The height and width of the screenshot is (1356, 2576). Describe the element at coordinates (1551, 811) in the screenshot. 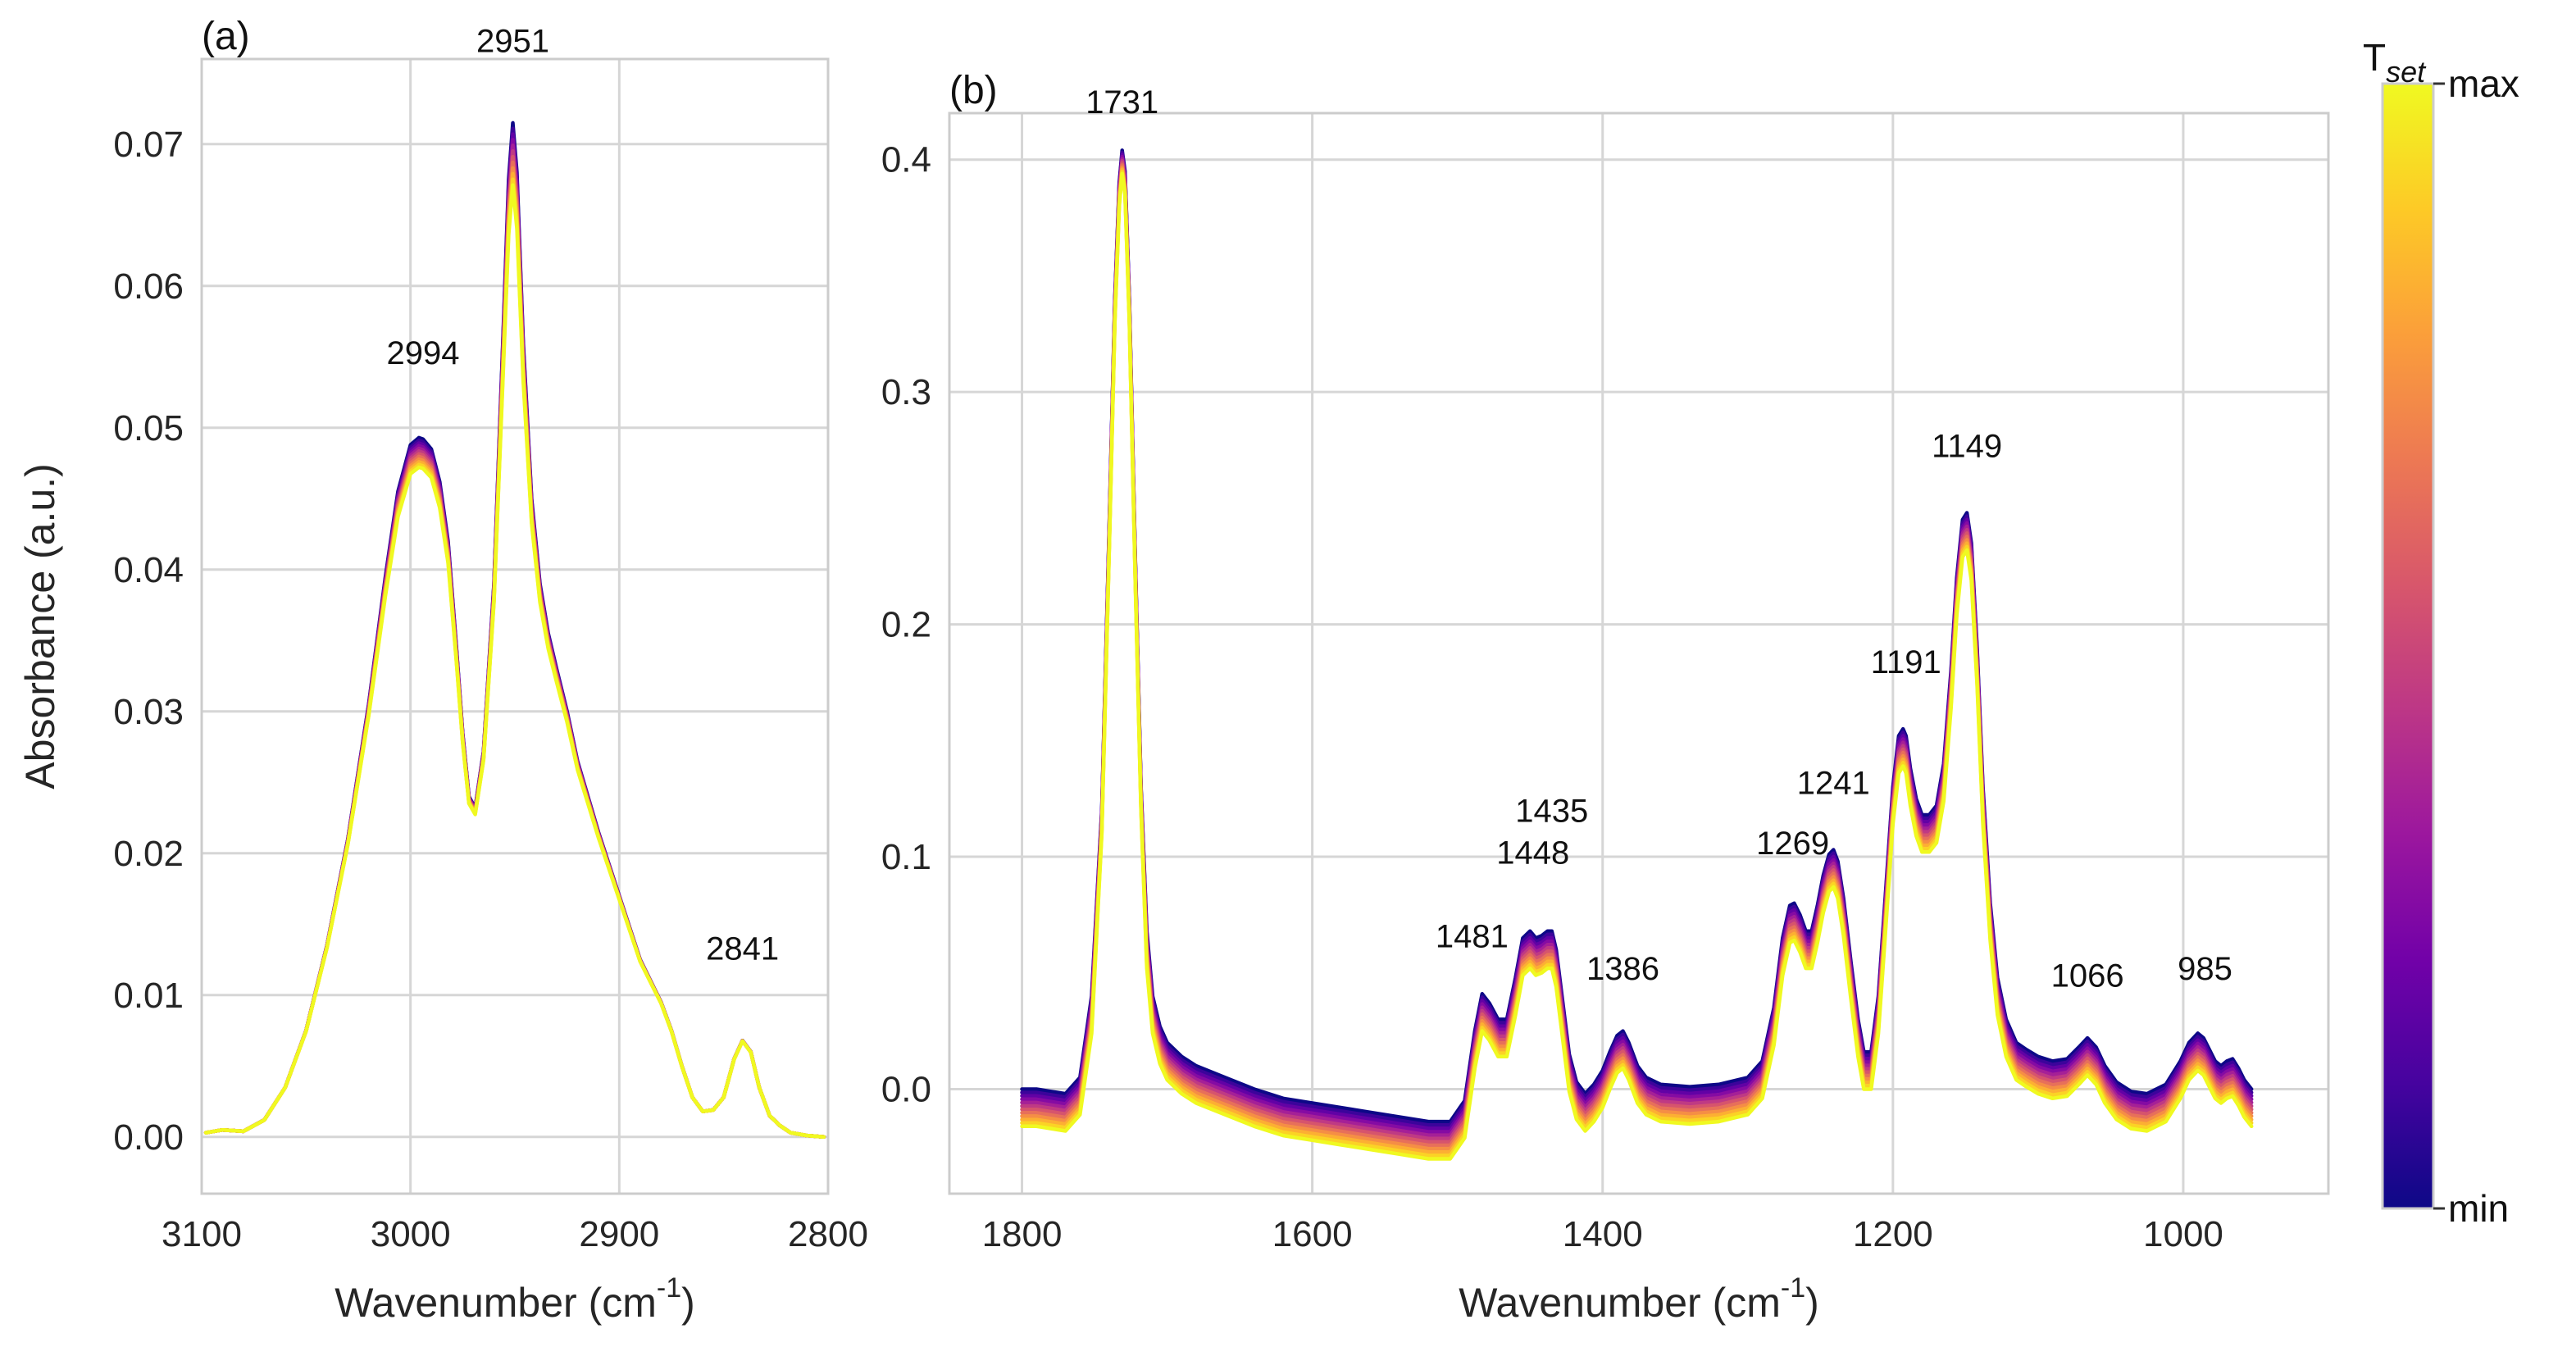

I see `peak-label: 1435` at that location.